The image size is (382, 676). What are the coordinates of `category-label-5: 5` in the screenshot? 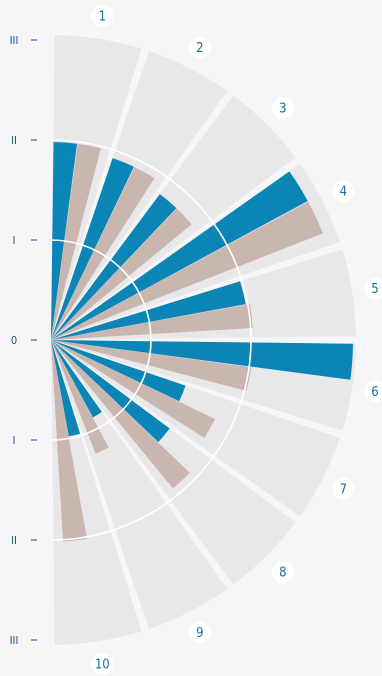 It's located at (374, 289).